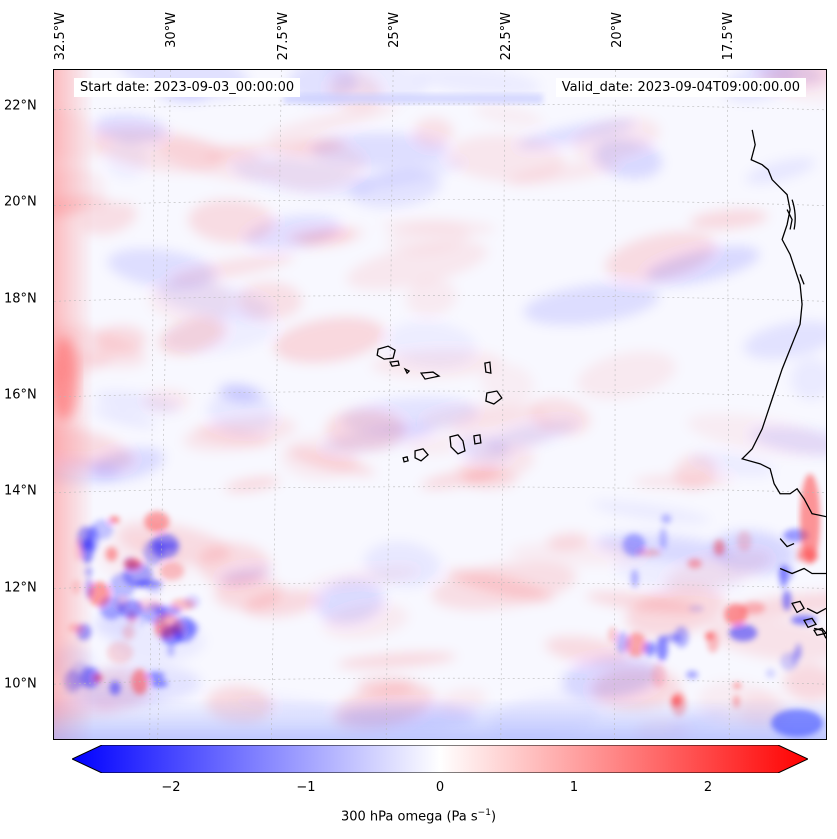 Image resolution: width=837 pixels, height=839 pixels. Describe the element at coordinates (574, 787) in the screenshot. I see `colorbar-tick-1: 1` at that location.